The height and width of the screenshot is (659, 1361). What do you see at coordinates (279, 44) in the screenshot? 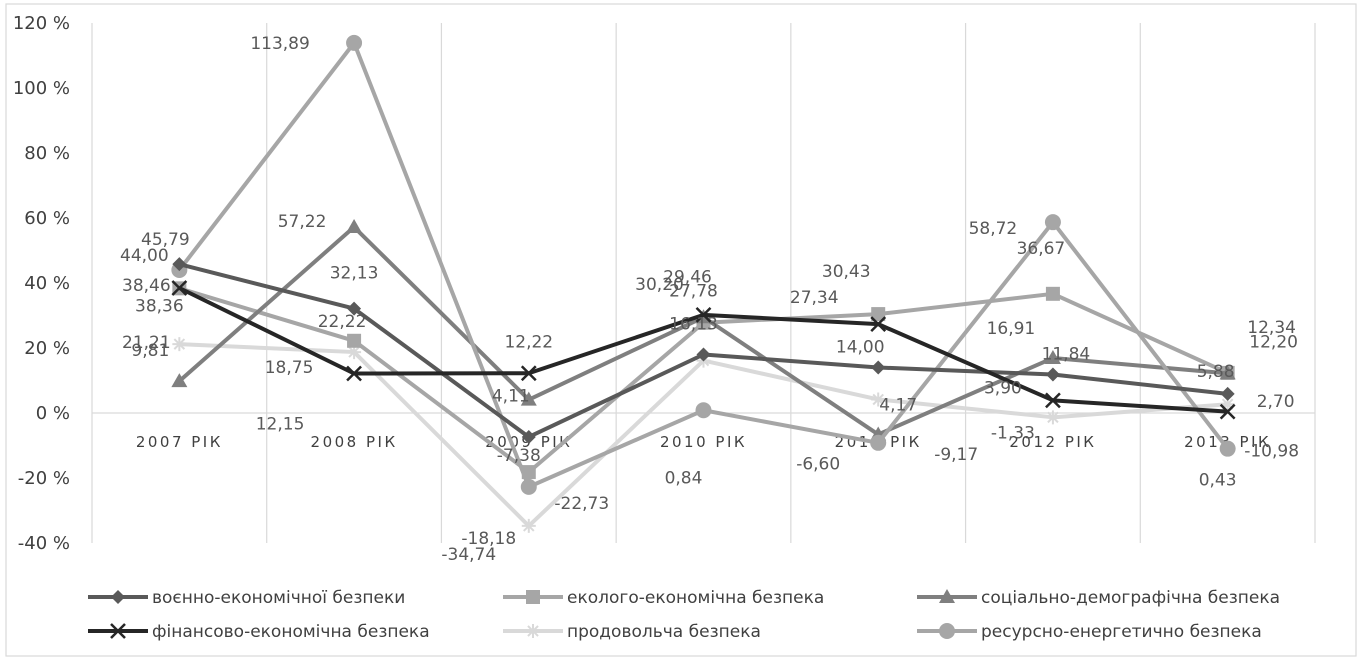
I see `data-label: 113,89` at bounding box center [279, 44].